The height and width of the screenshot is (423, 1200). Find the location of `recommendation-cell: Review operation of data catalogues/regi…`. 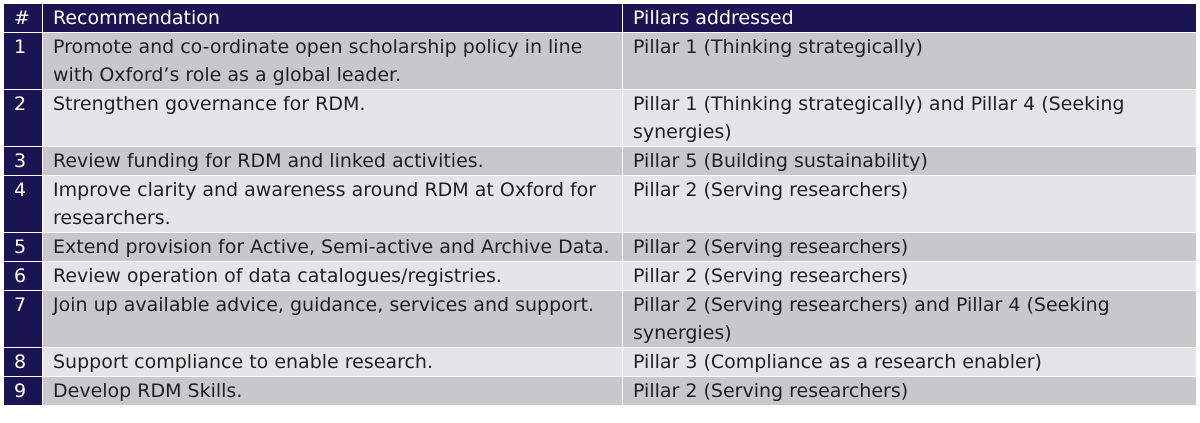

recommendation-cell: Review operation of data catalogues/regi… is located at coordinates (332, 276).